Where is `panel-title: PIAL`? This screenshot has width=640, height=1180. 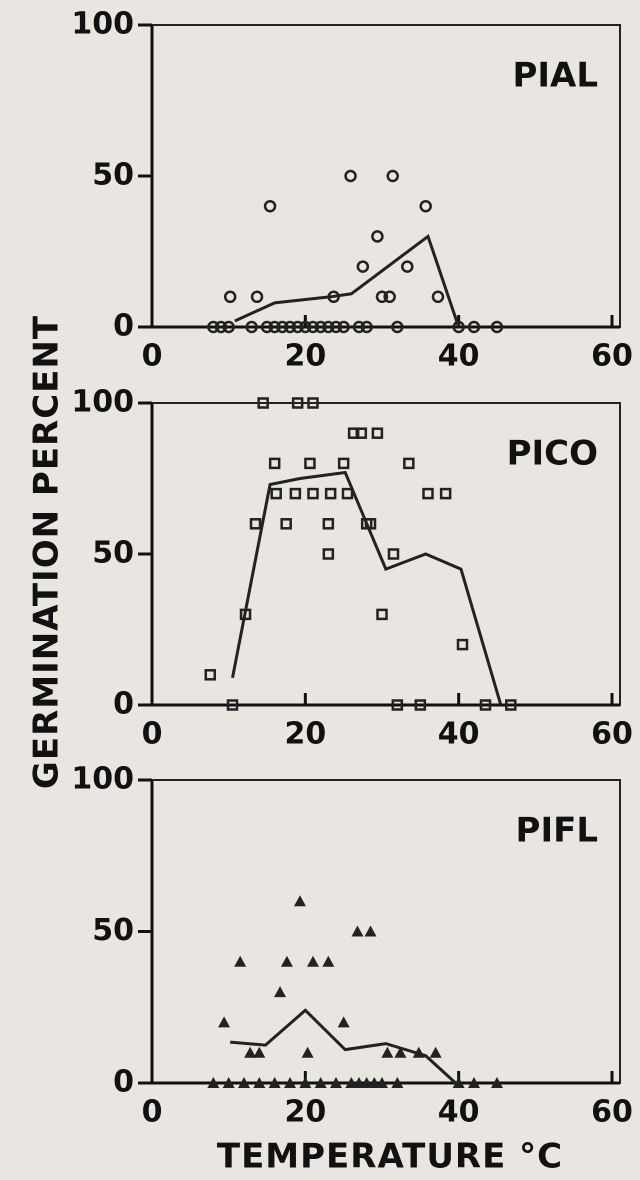 panel-title: PIAL is located at coordinates (555, 76).